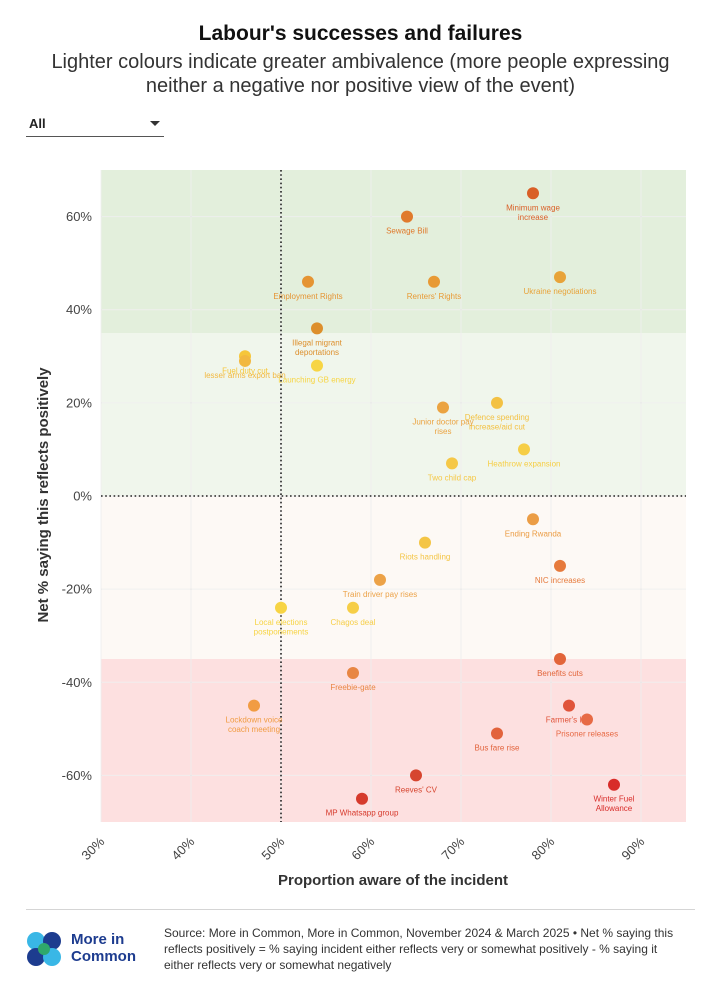 The width and height of the screenshot is (721, 1000). I want to click on data-point-group: Ukraine negotiations, so click(560, 283).